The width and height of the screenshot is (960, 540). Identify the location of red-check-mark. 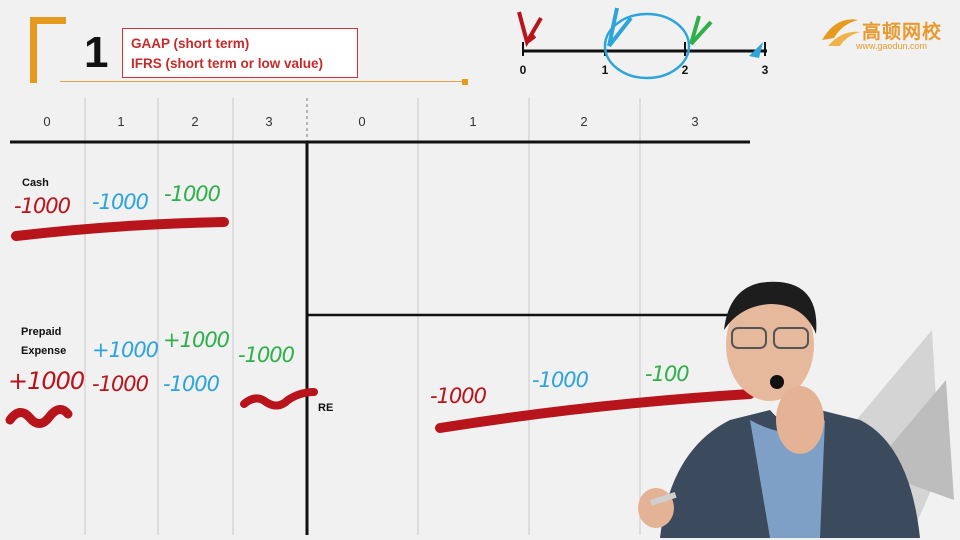
(530, 29).